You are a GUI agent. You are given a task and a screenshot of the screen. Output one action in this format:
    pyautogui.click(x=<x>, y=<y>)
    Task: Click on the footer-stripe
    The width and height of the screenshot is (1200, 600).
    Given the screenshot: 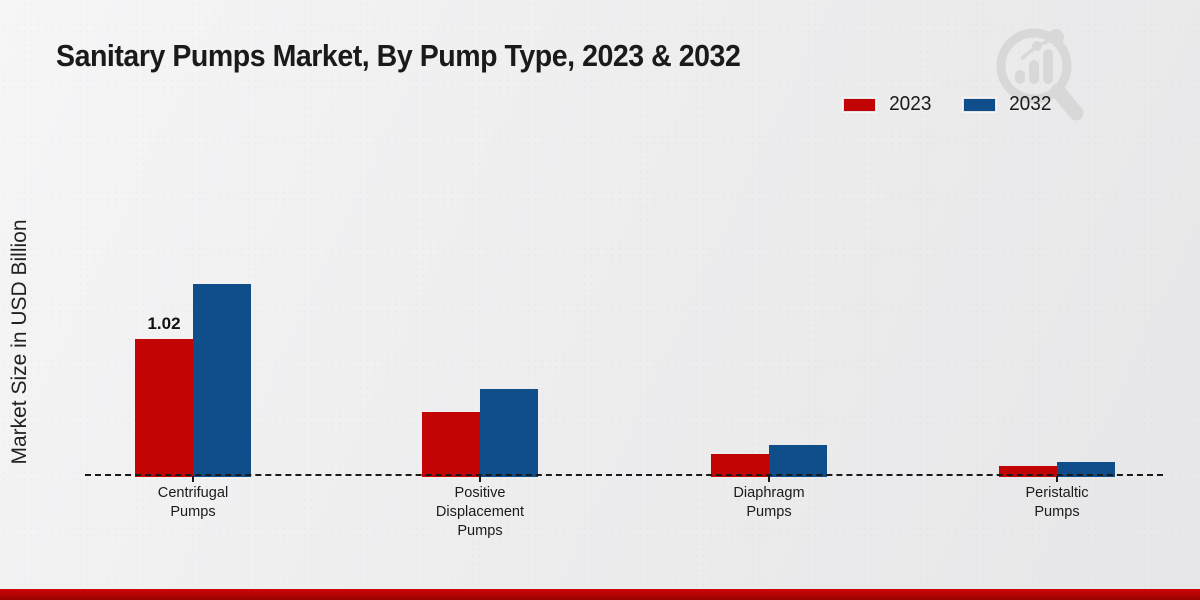 What is the action you would take?
    pyautogui.click(x=600, y=594)
    